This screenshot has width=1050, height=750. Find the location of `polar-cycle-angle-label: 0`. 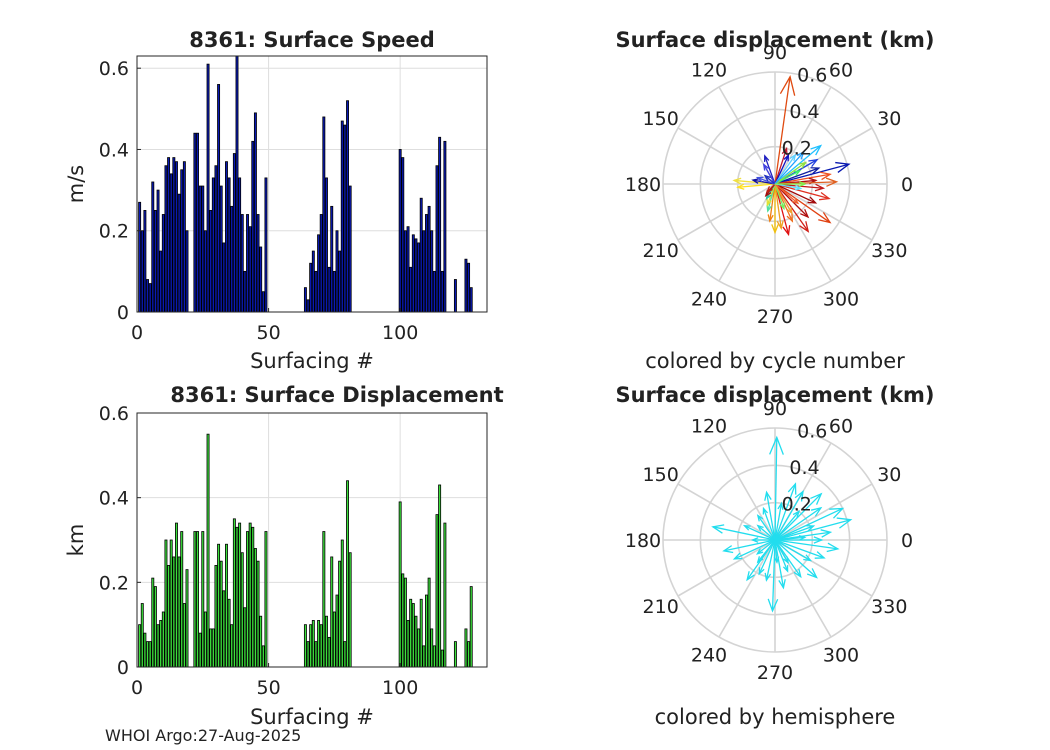

polar-cycle-angle-label: 0 is located at coordinates (907, 185).